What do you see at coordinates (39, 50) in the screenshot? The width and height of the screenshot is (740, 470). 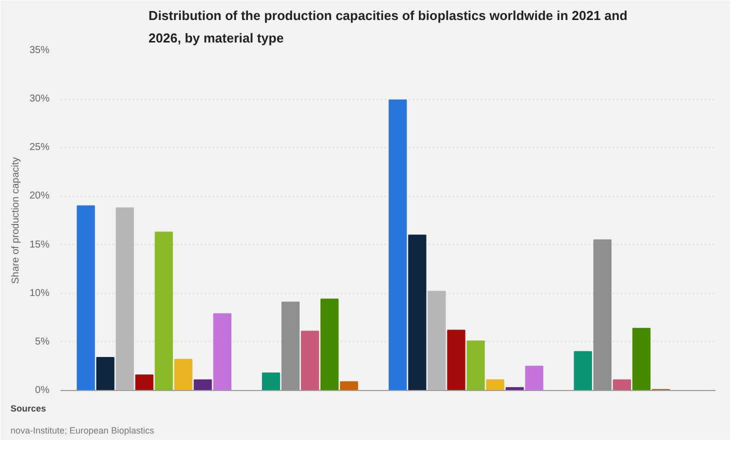 I see `y-tick-label: 35%` at bounding box center [39, 50].